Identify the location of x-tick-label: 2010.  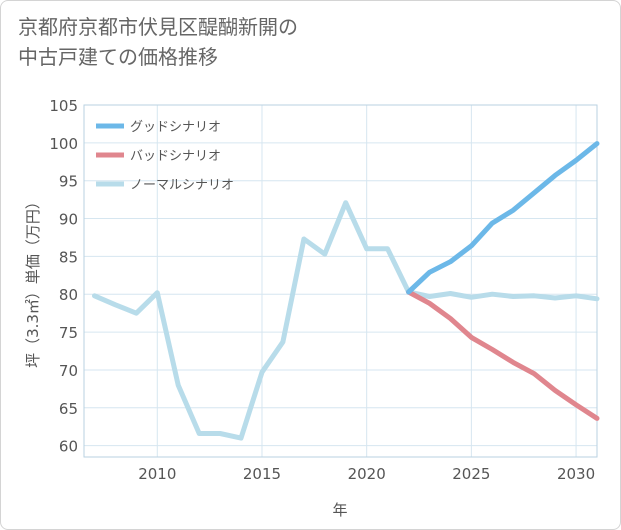
(157, 474).